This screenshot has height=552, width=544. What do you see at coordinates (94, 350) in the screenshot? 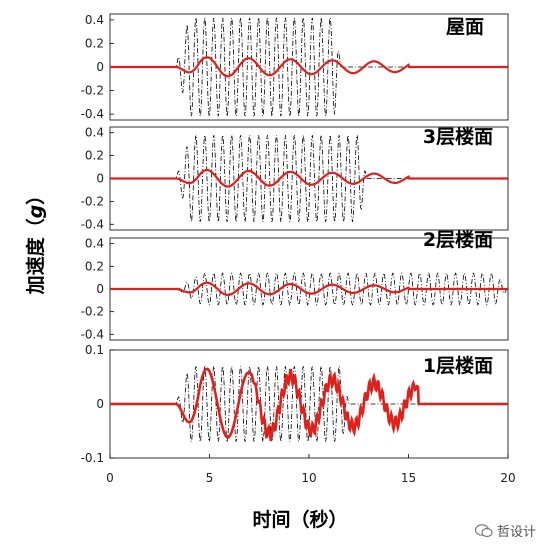
I see `y-tick-label: 0.1` at bounding box center [94, 350].